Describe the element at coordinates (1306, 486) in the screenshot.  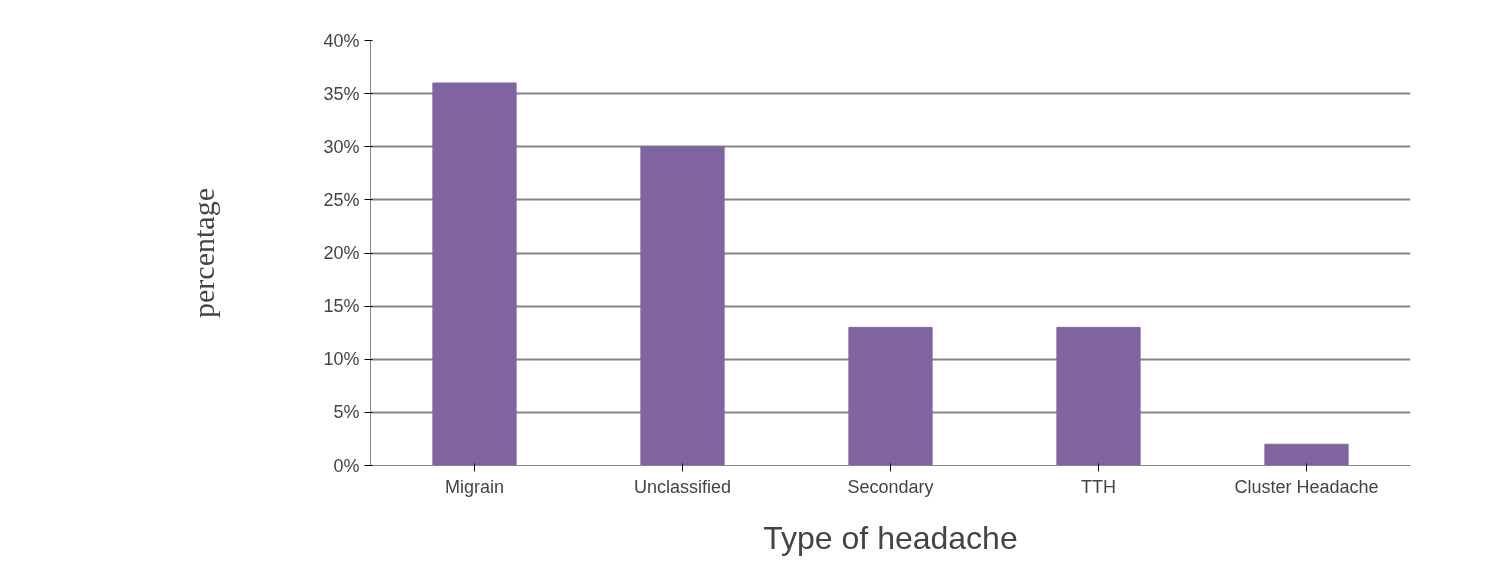
I see `x-tick-label: Cluster Headache` at that location.